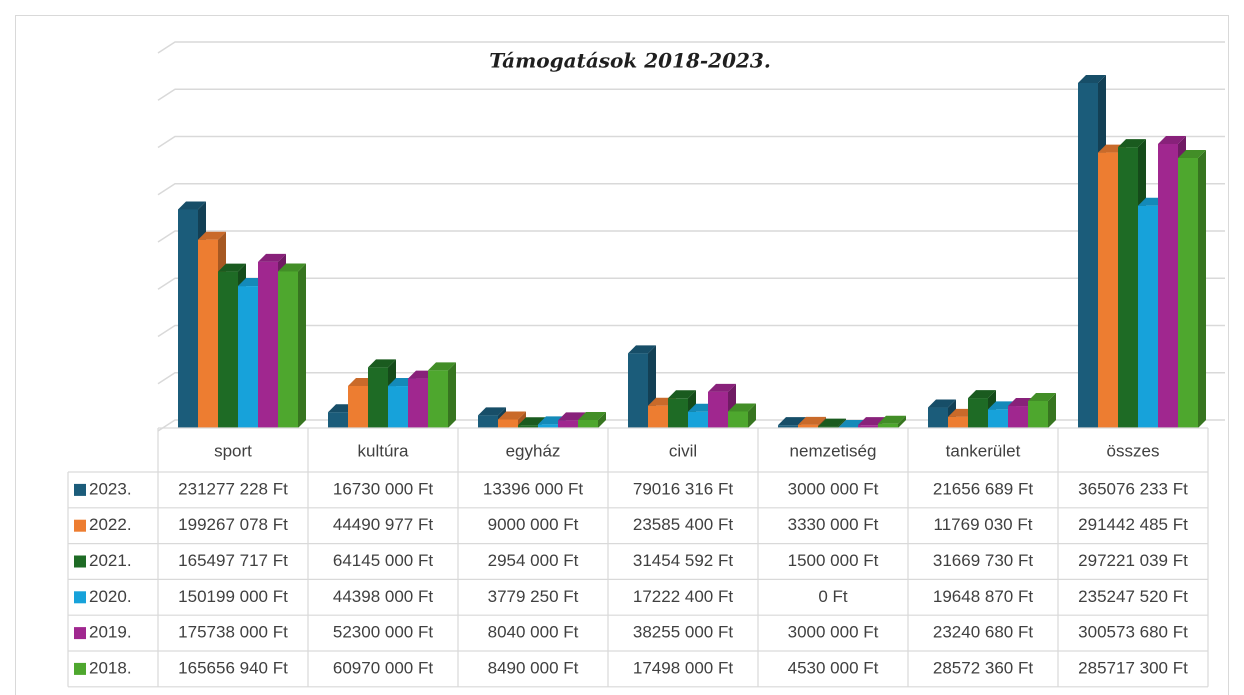  What do you see at coordinates (683, 488) in the screenshot?
I see `table-value: 79016 316 Ft` at bounding box center [683, 488].